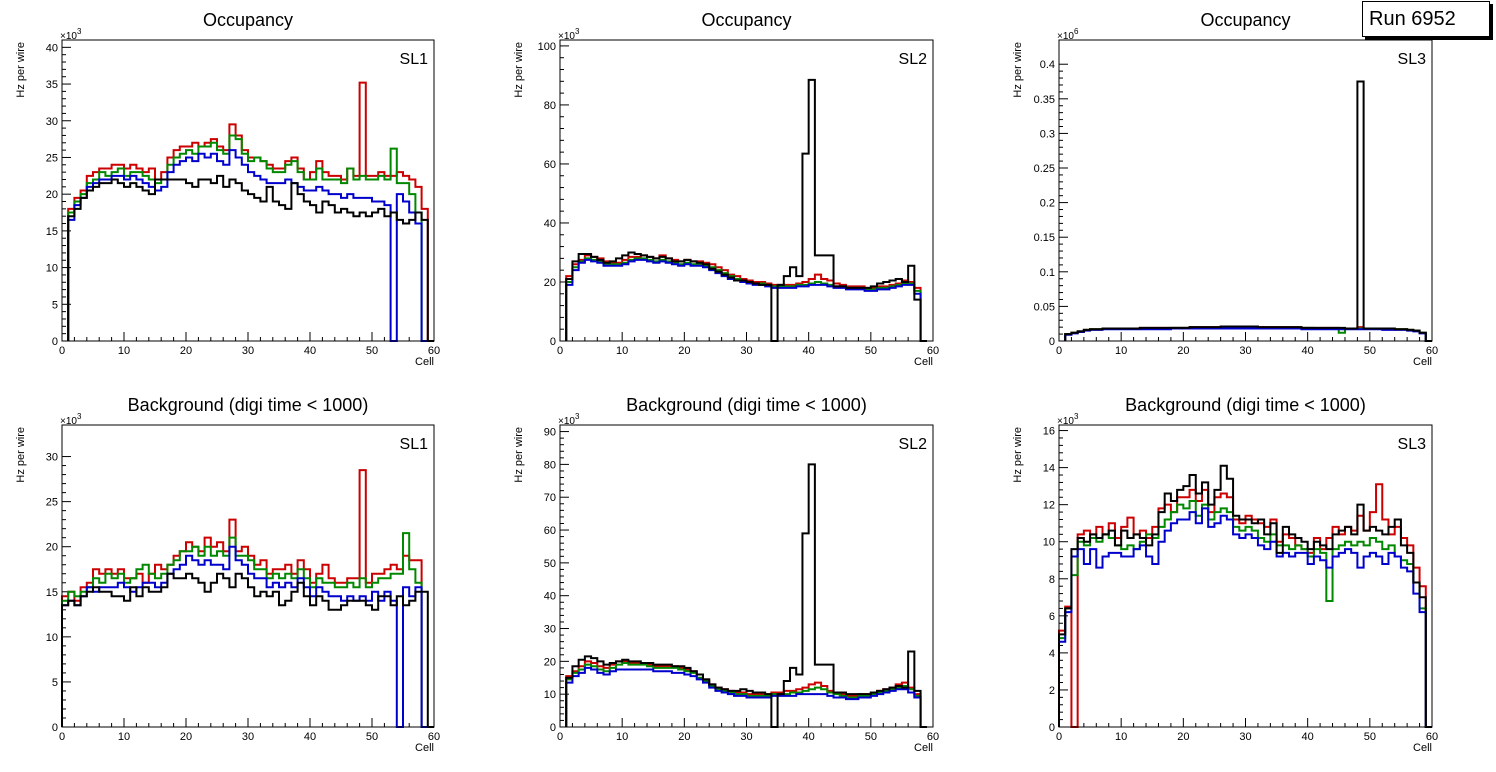  What do you see at coordinates (1049, 432) in the screenshot?
I see `y-tick-label: 16` at bounding box center [1049, 432].